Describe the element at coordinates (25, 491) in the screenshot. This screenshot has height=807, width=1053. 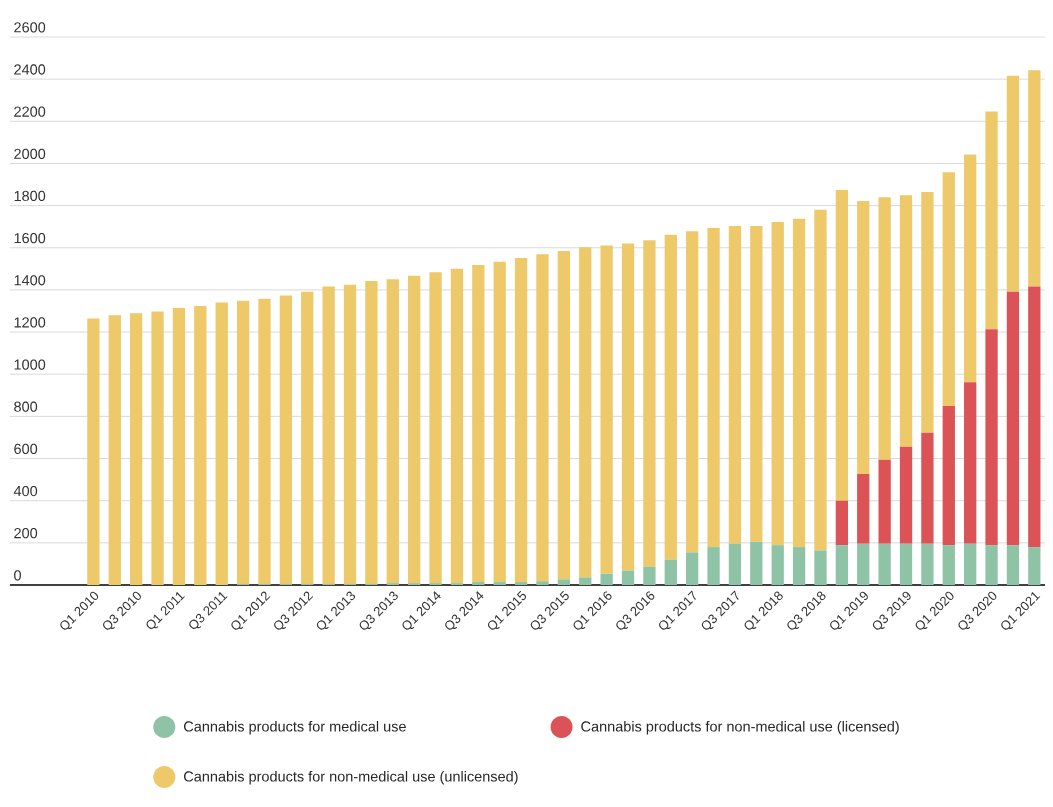
I see `y-tick-label: 400` at that location.